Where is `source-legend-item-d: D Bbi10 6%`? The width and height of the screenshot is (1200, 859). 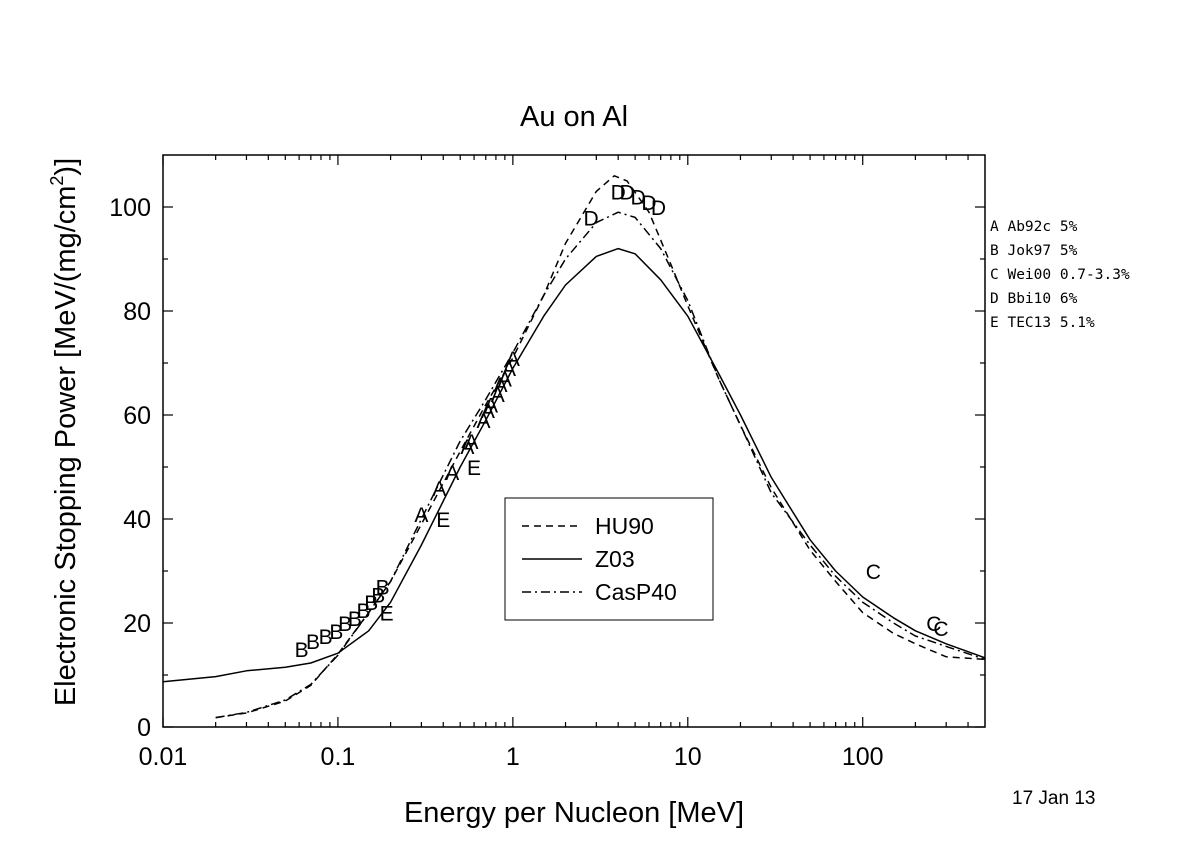 source-legend-item-d: D Bbi10 6% is located at coordinates (1034, 299).